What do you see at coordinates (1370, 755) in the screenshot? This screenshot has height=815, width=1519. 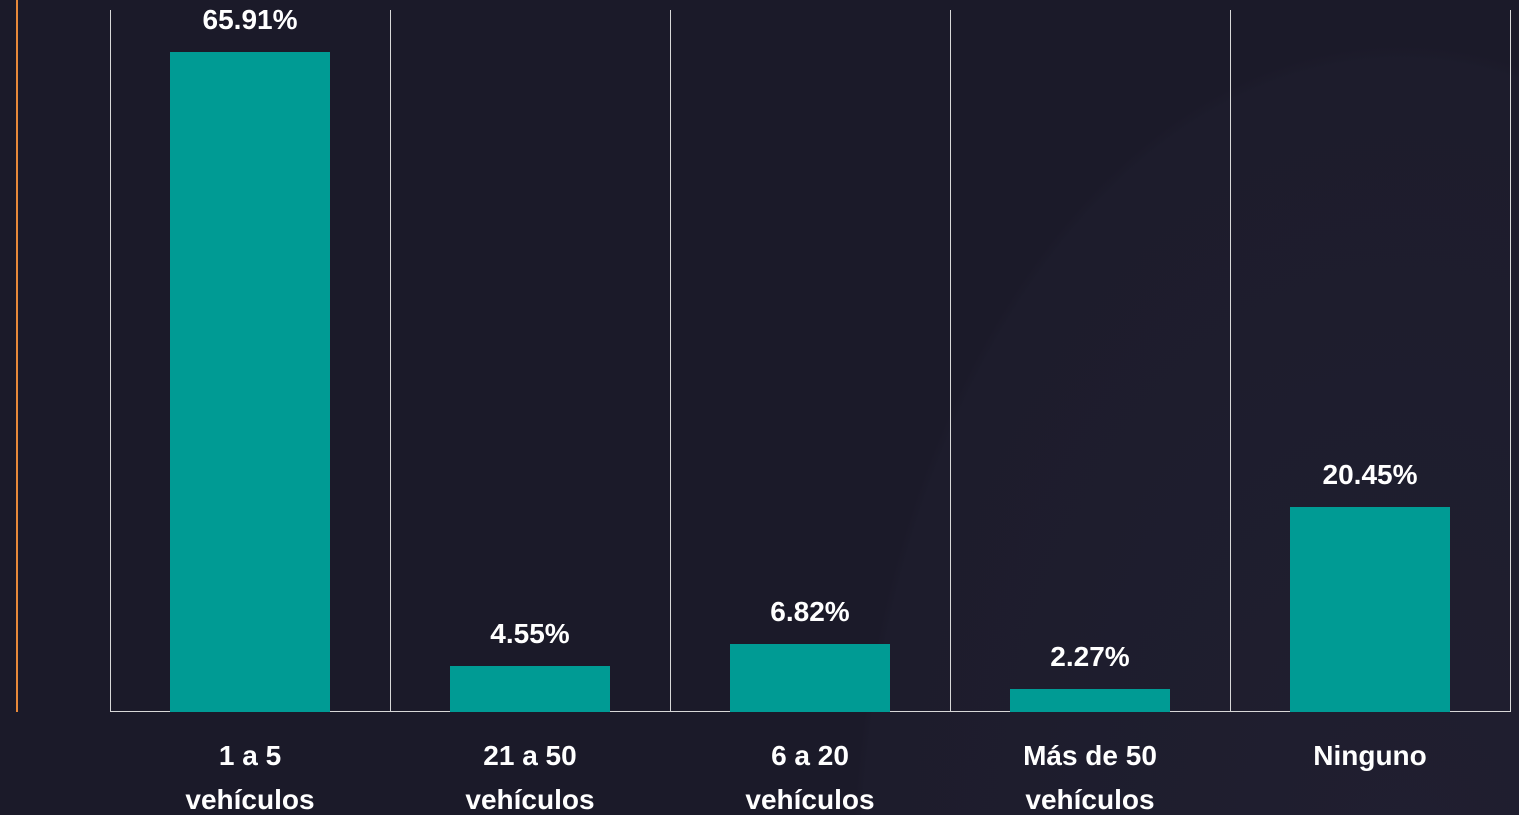 I see `x-tick-label: Ninguno` at bounding box center [1370, 755].